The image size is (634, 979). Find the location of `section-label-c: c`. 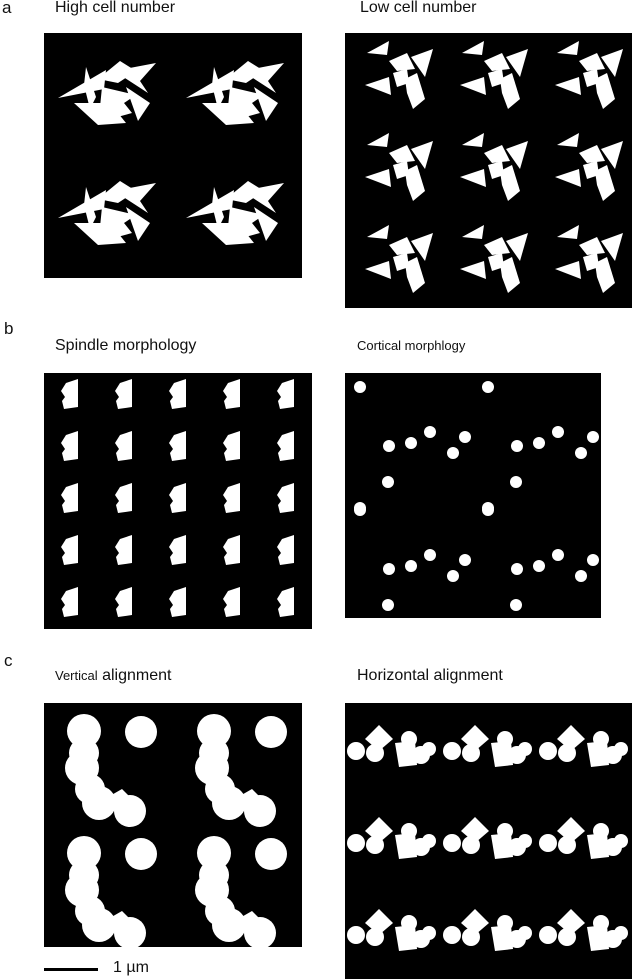

section-label-c: c is located at coordinates (8, 660).